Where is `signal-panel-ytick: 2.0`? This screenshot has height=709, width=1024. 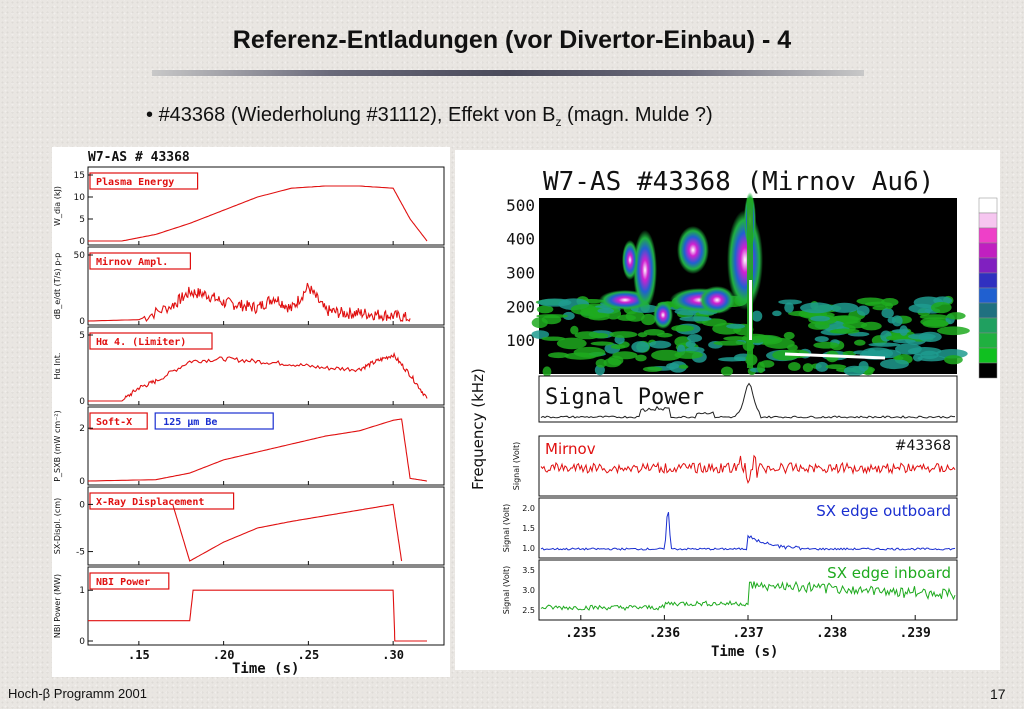 signal-panel-ytick: 2.0 is located at coordinates (528, 508).